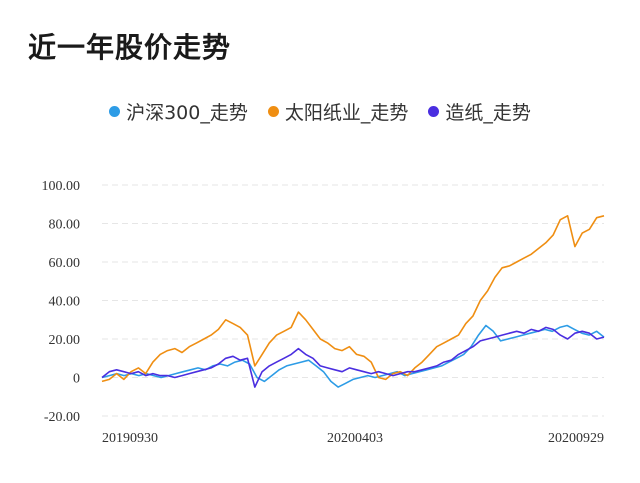 The width and height of the screenshot is (640, 483). I want to click on y-tick-label: 40.00, so click(65, 302).